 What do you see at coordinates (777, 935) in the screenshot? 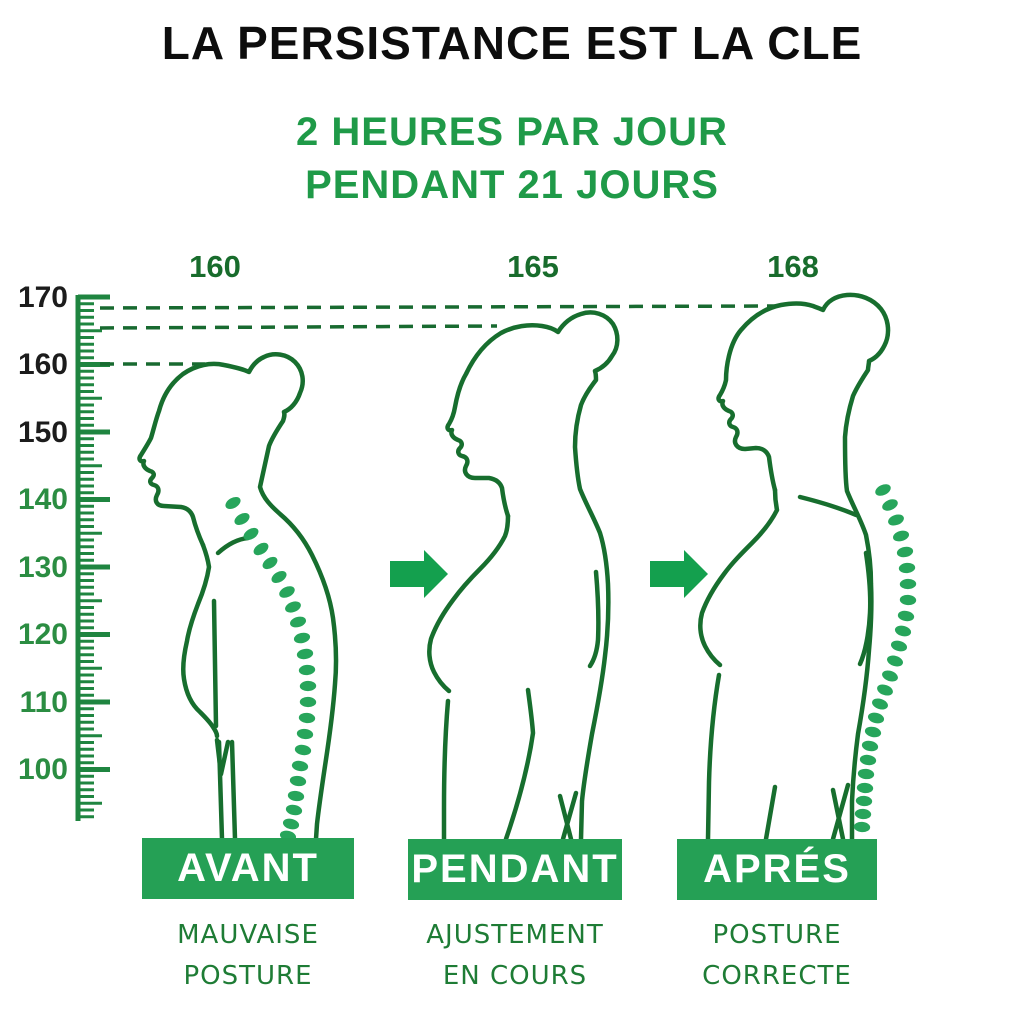
I see `caption-after-line-1: POSTURE` at bounding box center [777, 935].